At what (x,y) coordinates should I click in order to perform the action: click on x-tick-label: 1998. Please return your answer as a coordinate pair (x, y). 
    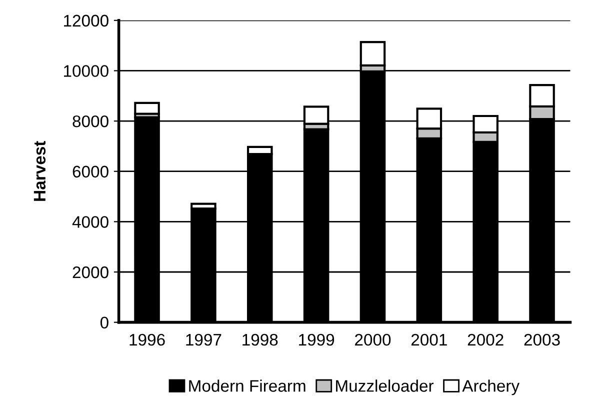
    Looking at the image, I should click on (260, 340).